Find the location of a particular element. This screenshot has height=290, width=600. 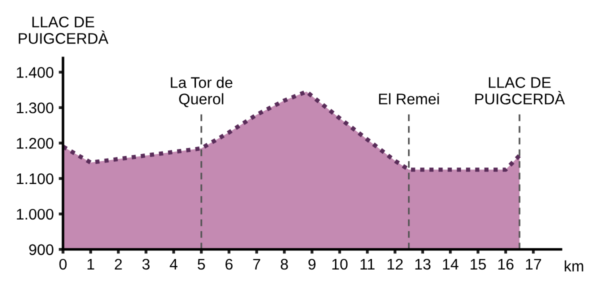

x-tick-label: 14 is located at coordinates (450, 264).